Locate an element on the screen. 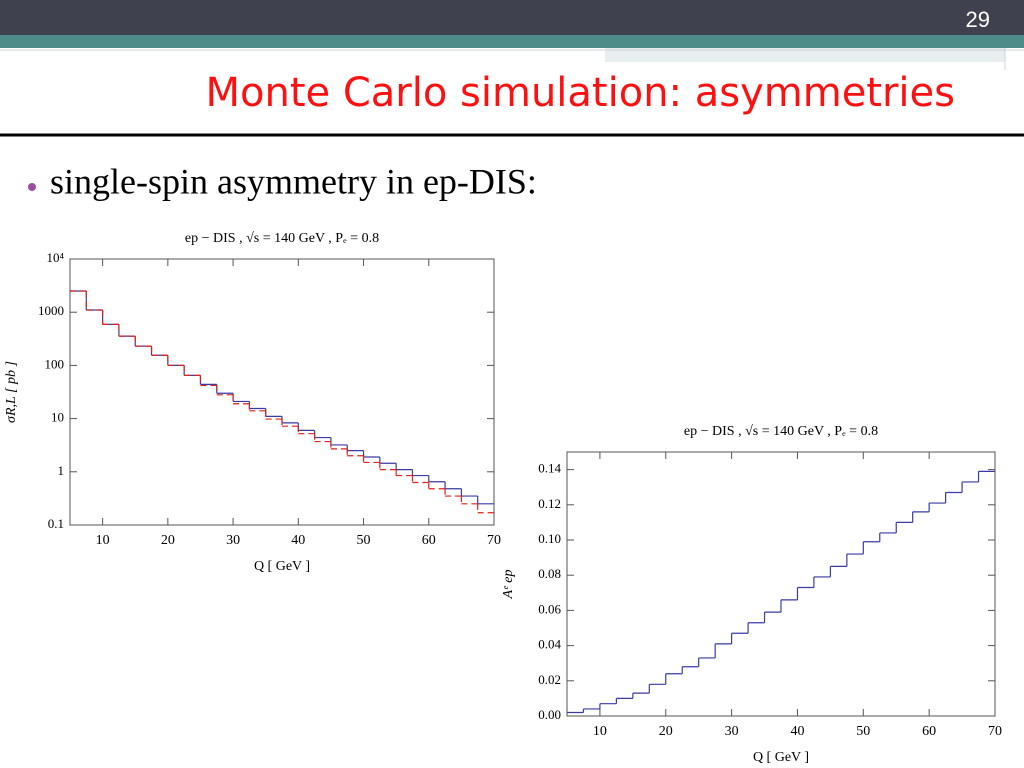 The height and width of the screenshot is (768, 1024). y-axis-label: Aᵉ ep is located at coordinates (508, 585).